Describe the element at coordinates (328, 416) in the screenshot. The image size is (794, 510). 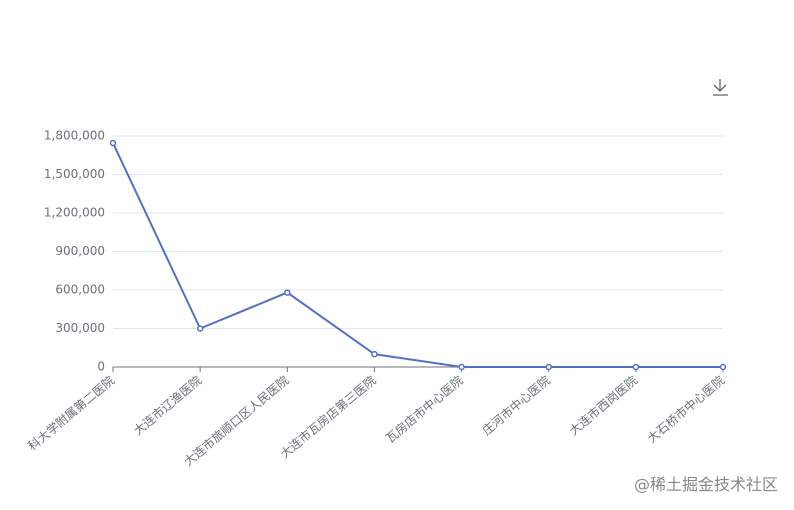
I see `x-tick-label: 大连市瓦房店第三医院` at that location.